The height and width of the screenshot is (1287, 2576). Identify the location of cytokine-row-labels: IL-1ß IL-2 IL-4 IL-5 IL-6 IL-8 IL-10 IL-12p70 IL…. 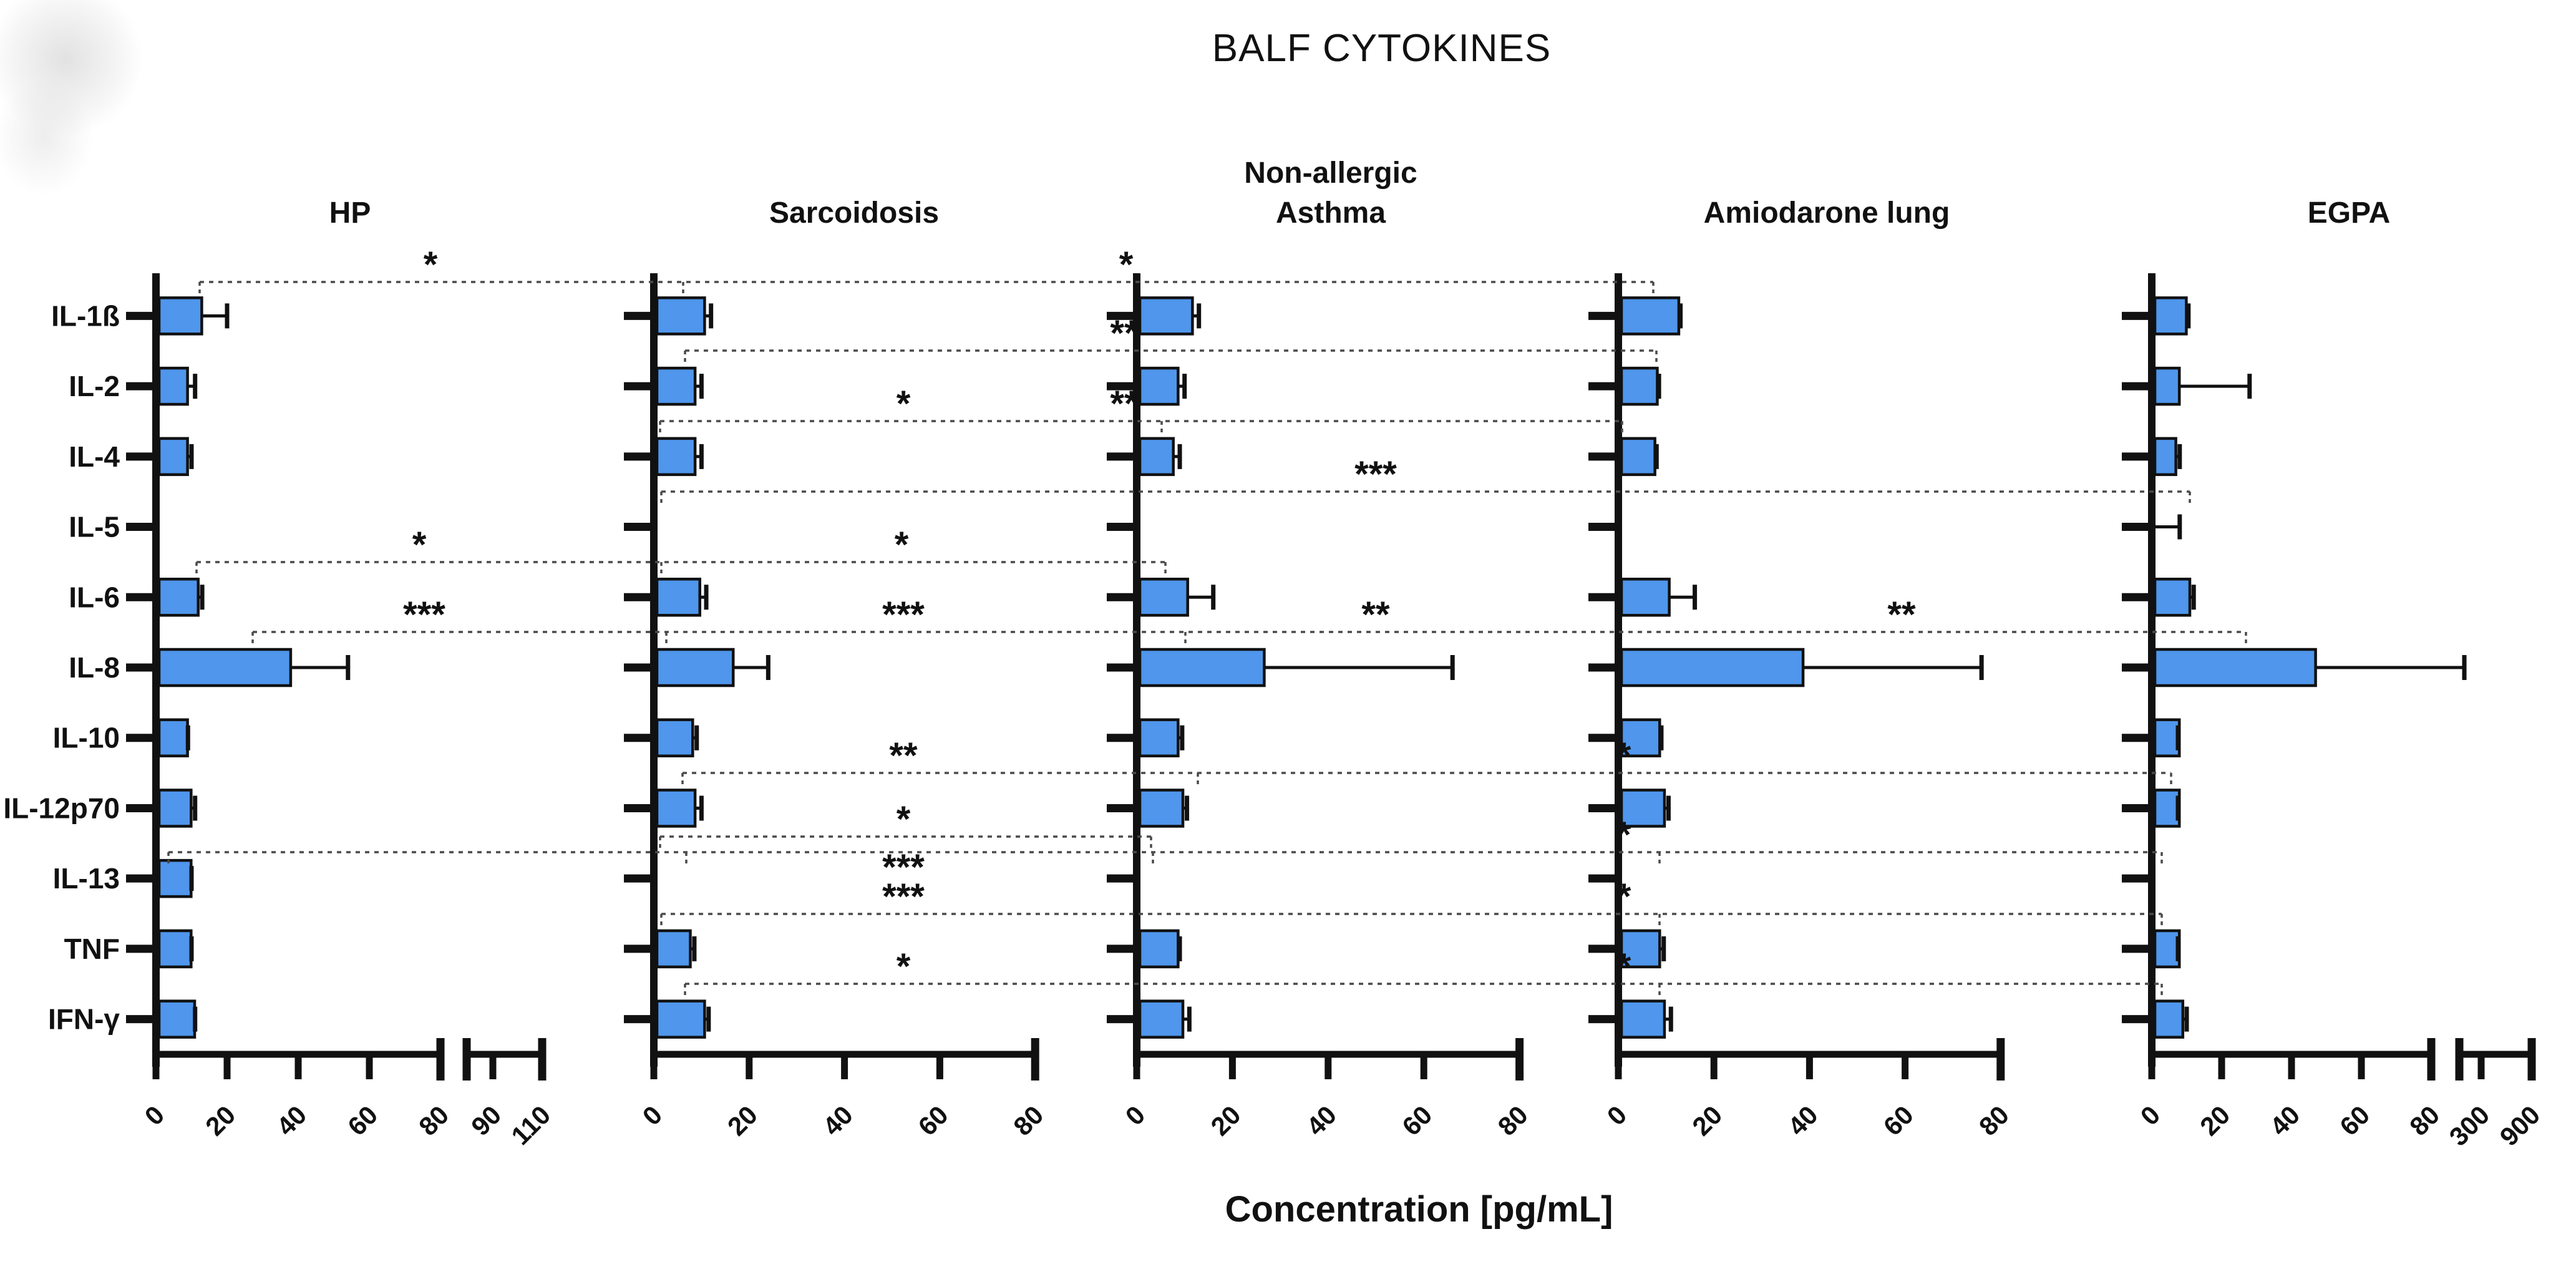
(61, 667).